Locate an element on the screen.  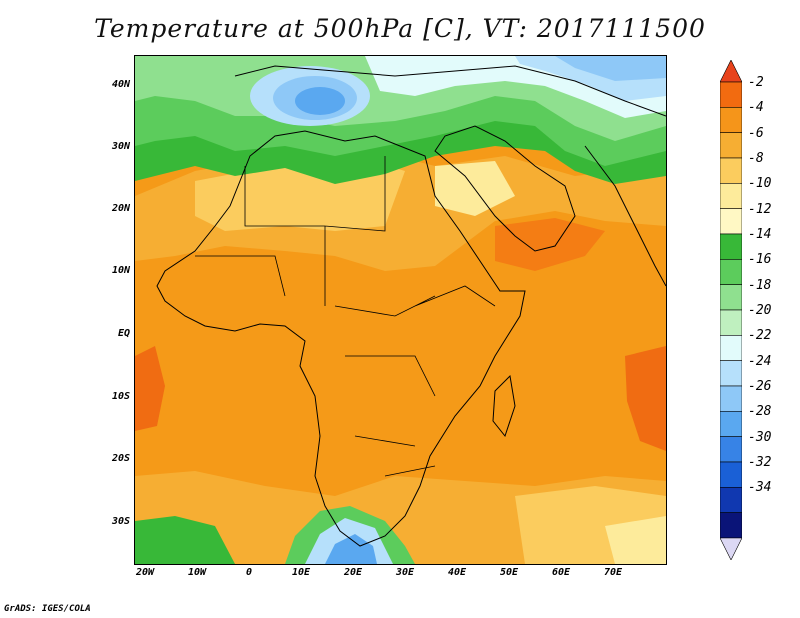
colorbar-tick-label: -20 is located at coordinates (760, 310).